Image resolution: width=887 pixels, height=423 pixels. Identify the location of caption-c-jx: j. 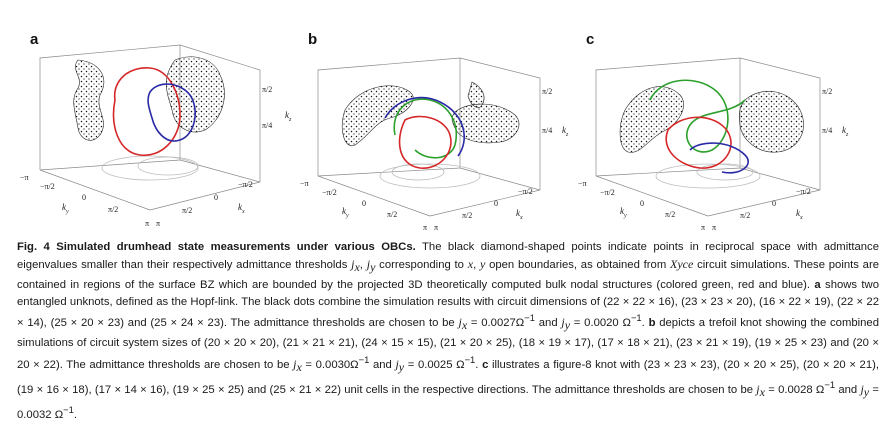
(758, 388).